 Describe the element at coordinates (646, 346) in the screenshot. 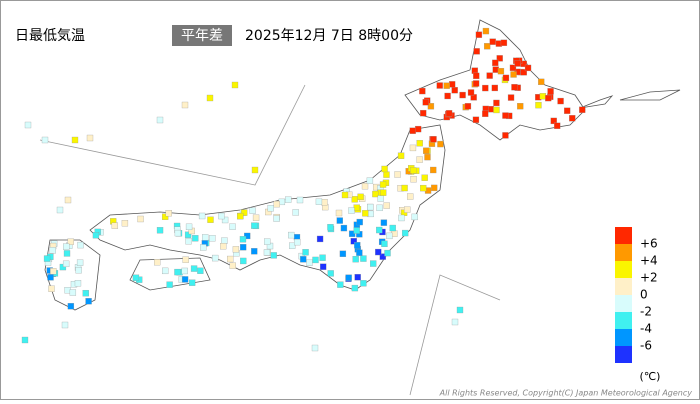

I see `legend-label: -6` at that location.